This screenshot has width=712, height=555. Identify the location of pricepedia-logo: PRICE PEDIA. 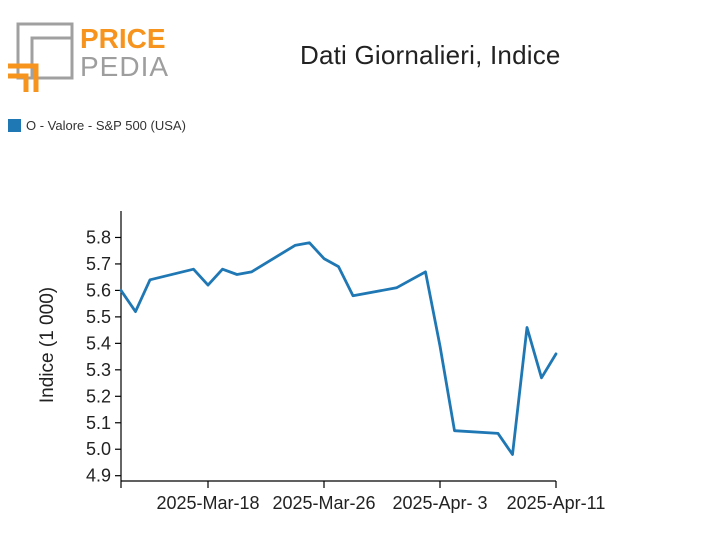
(88, 57).